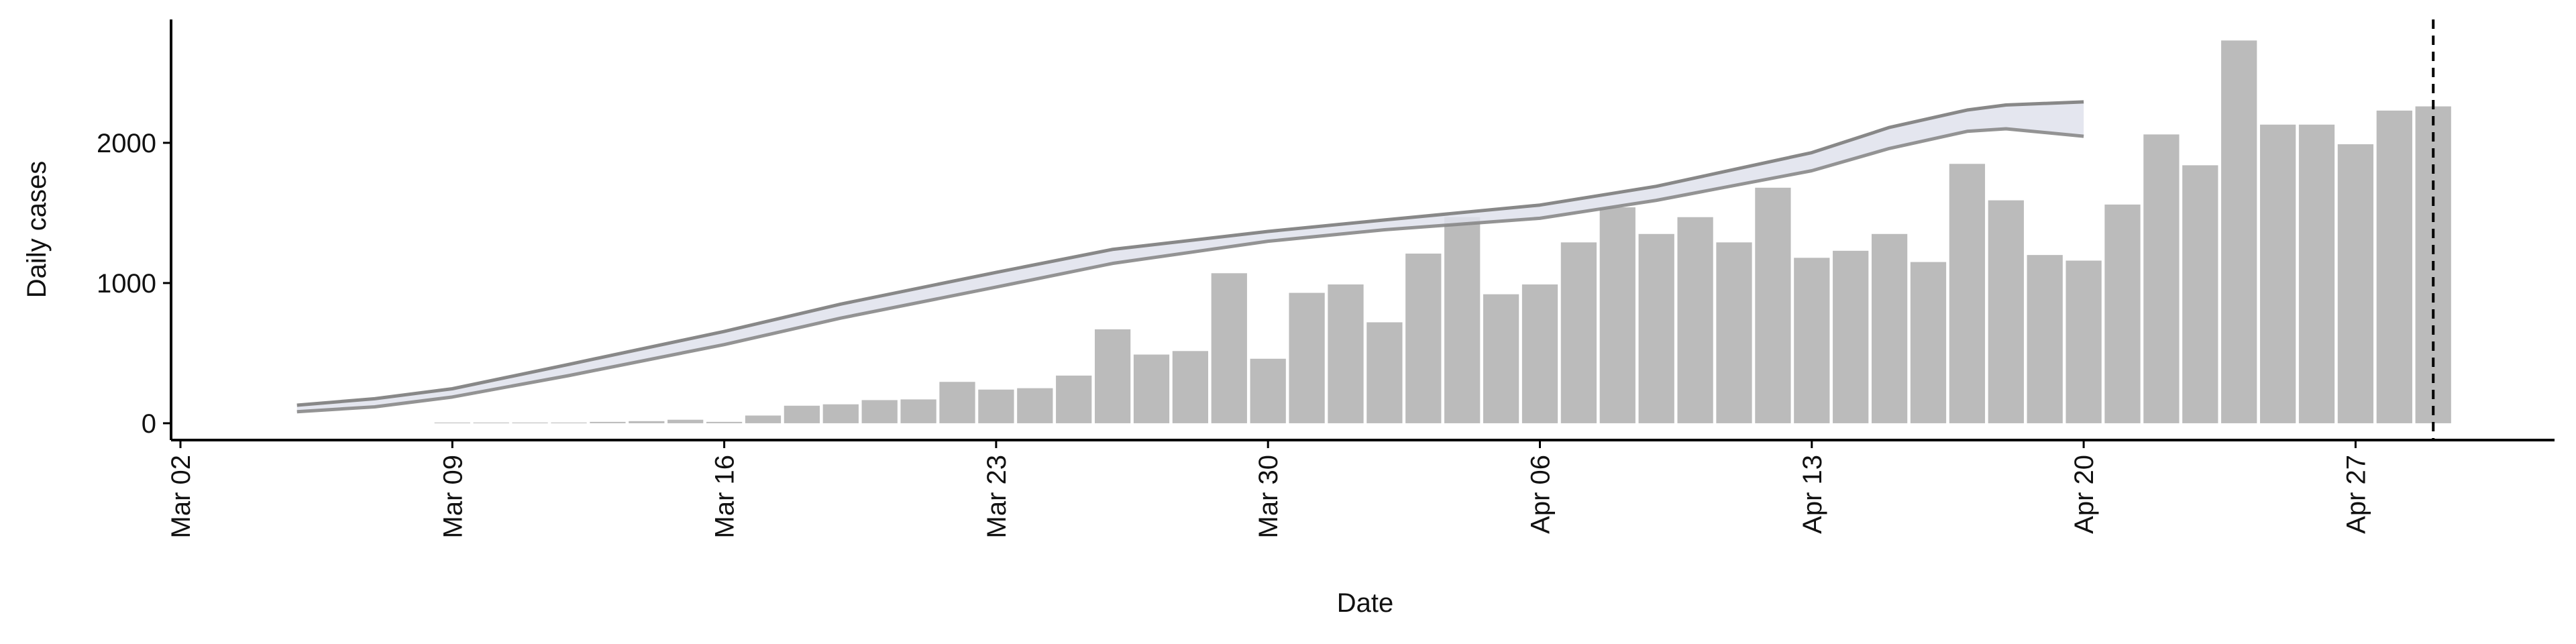  I want to click on y-tick-label: 0, so click(149, 424).